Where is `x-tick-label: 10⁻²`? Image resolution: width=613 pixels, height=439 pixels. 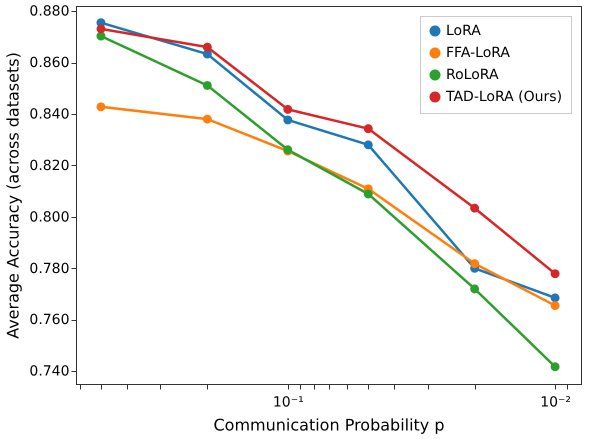
x-tick-label: 10⁻² is located at coordinates (556, 402).